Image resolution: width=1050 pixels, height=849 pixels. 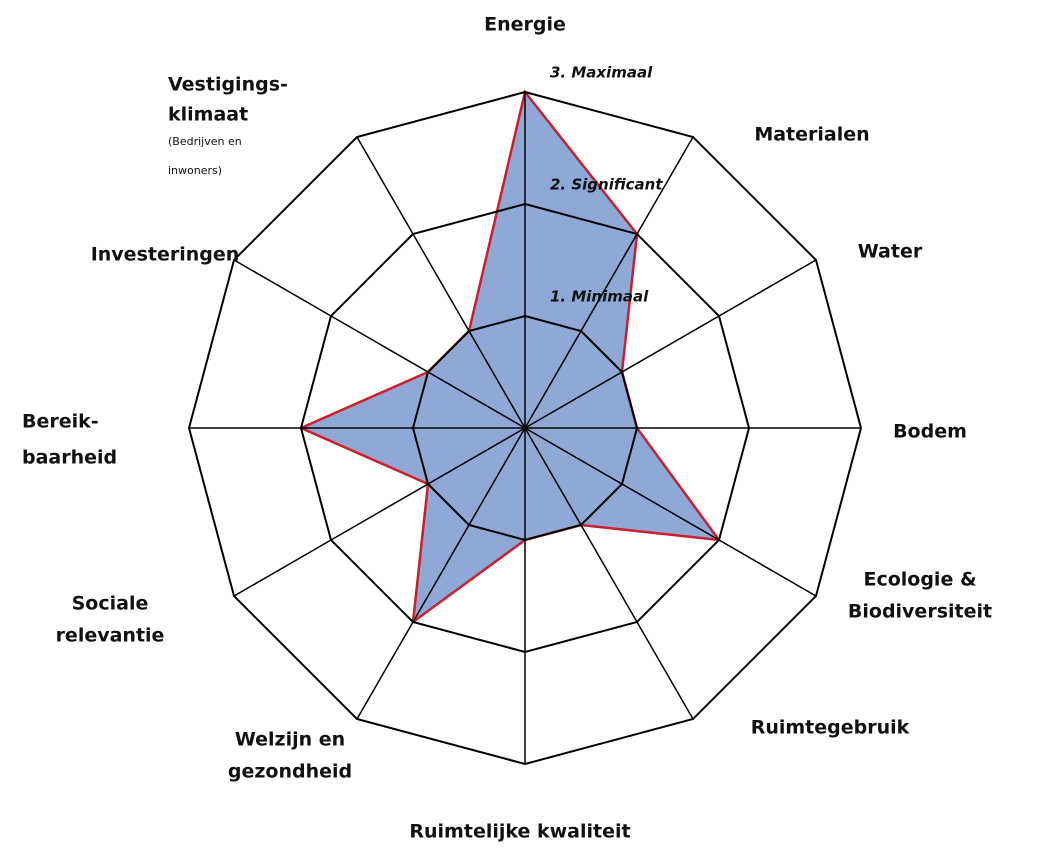 What do you see at coordinates (208, 115) in the screenshot?
I see `category-label: klimaat` at bounding box center [208, 115].